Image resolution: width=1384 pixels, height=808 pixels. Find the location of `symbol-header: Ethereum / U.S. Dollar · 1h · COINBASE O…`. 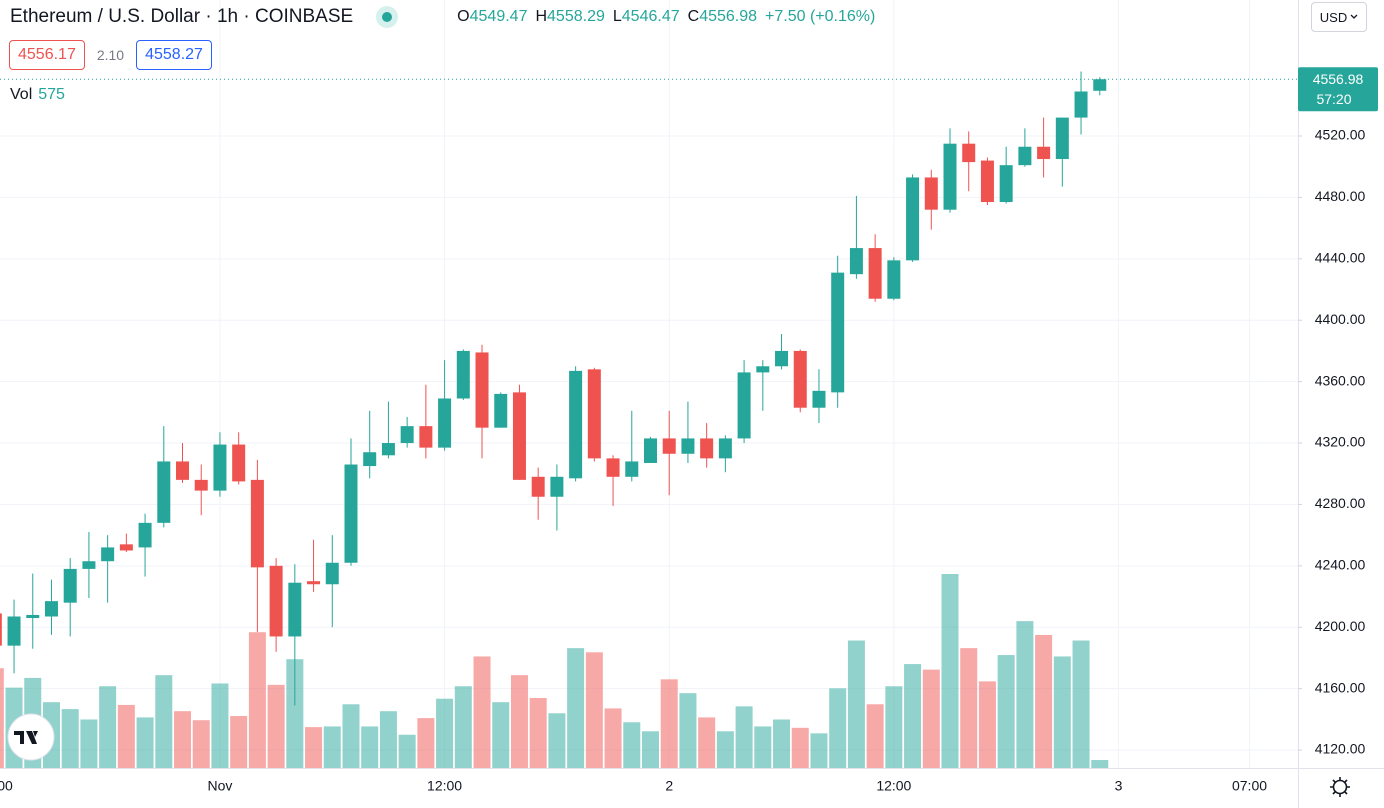

symbol-header: Ethereum / U.S. Dollar · 1h · COINBASE O… is located at coordinates (442, 17).